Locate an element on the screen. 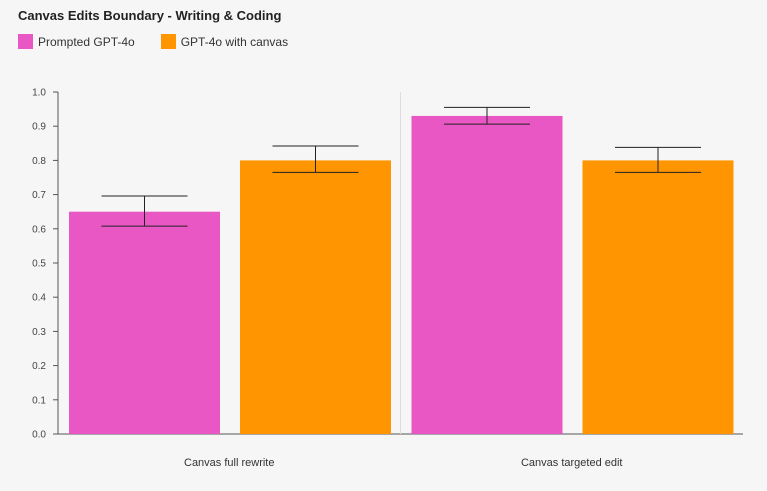 This screenshot has width=767, height=491. y-tick-label: 0.5 is located at coordinates (39, 264).